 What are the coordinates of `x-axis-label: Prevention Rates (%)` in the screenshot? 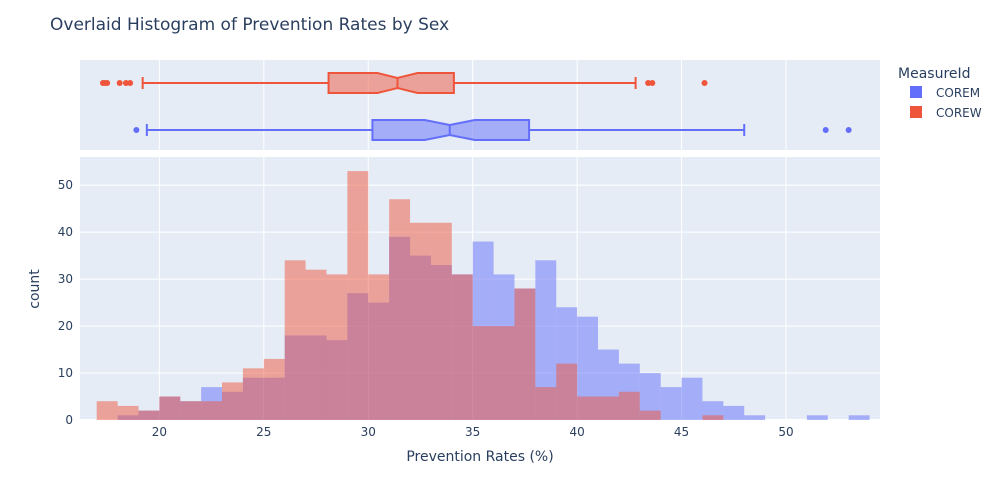 It's located at (479, 457).